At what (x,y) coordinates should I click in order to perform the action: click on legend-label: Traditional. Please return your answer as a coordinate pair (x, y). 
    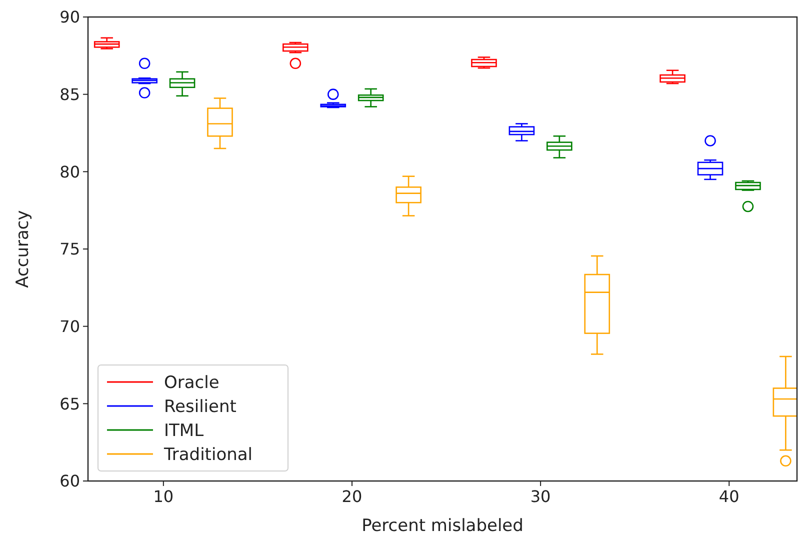
    Looking at the image, I should click on (208, 454).